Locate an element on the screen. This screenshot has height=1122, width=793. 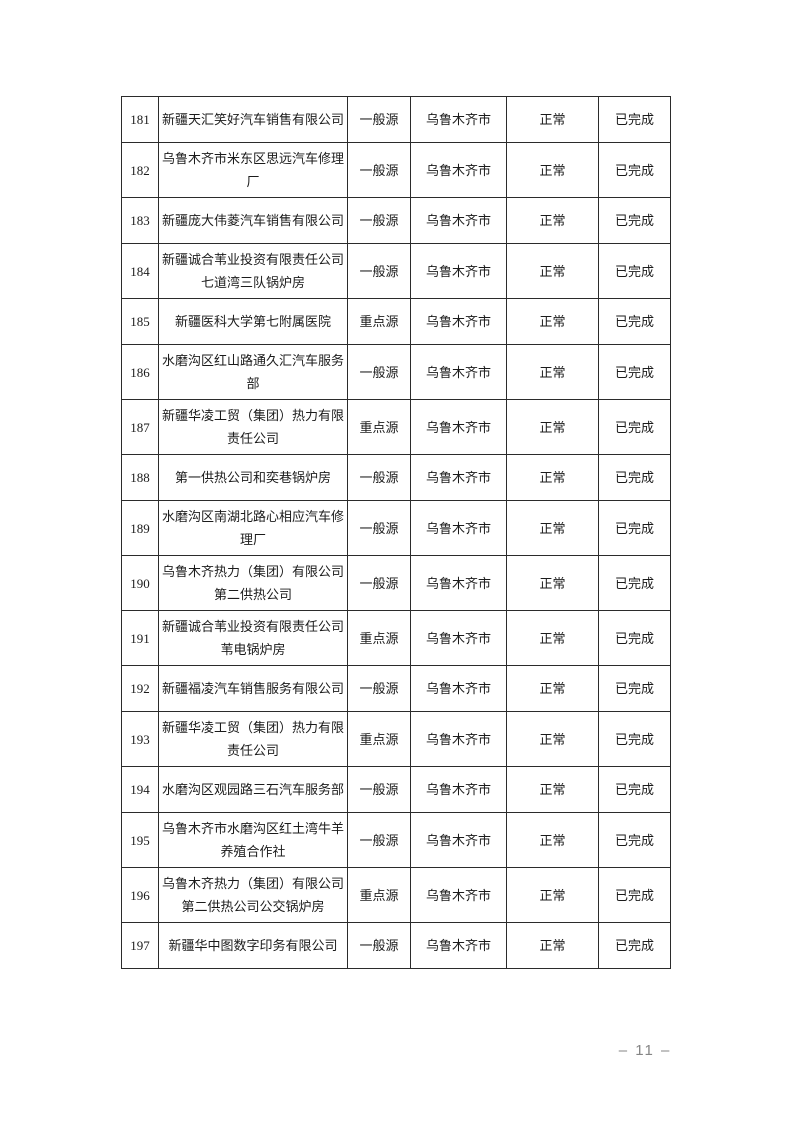
company-name-cell: 水磨沟区南湖北路心相应汽车修理厂 is located at coordinates (253, 528).